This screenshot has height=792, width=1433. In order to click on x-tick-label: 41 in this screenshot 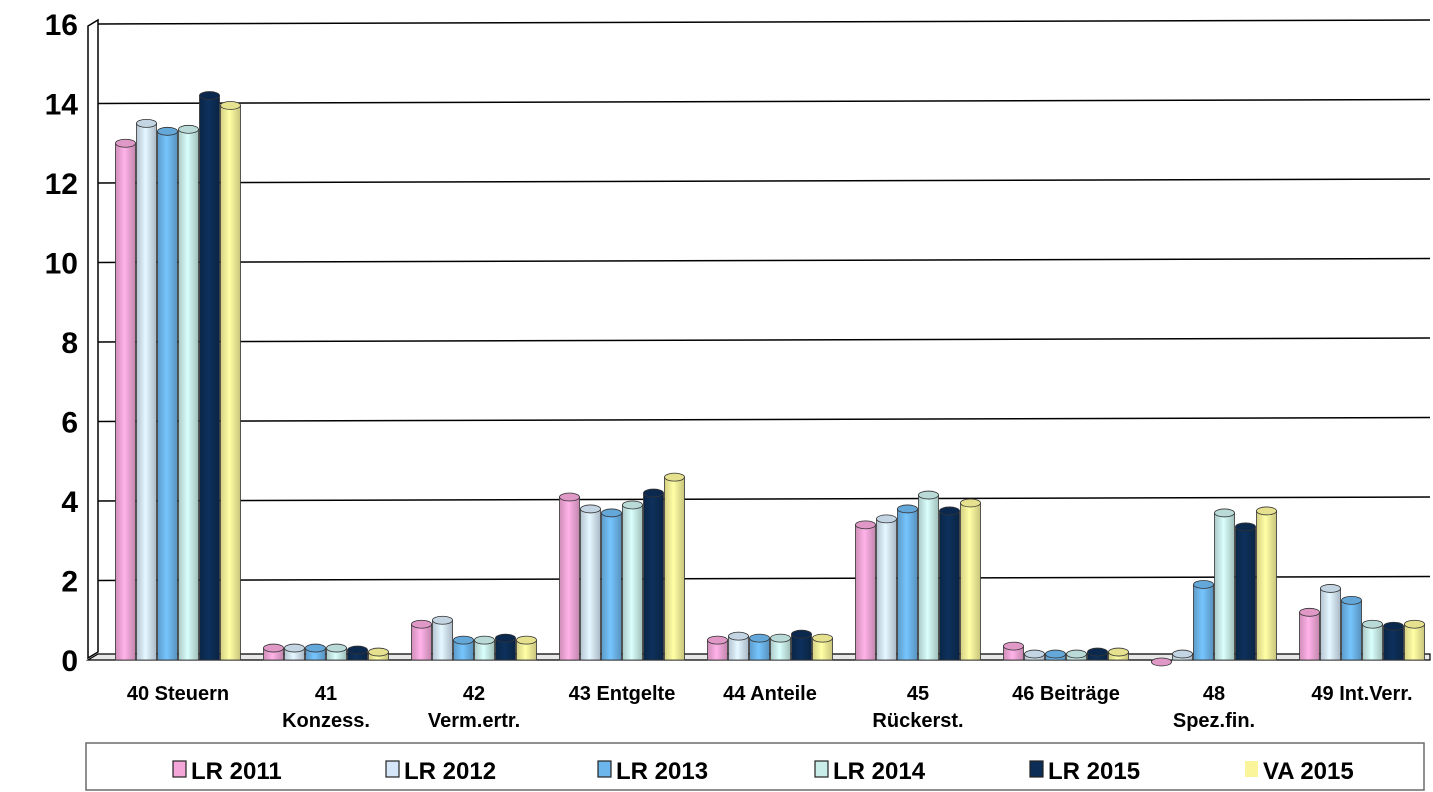, I will do `click(326, 694)`.